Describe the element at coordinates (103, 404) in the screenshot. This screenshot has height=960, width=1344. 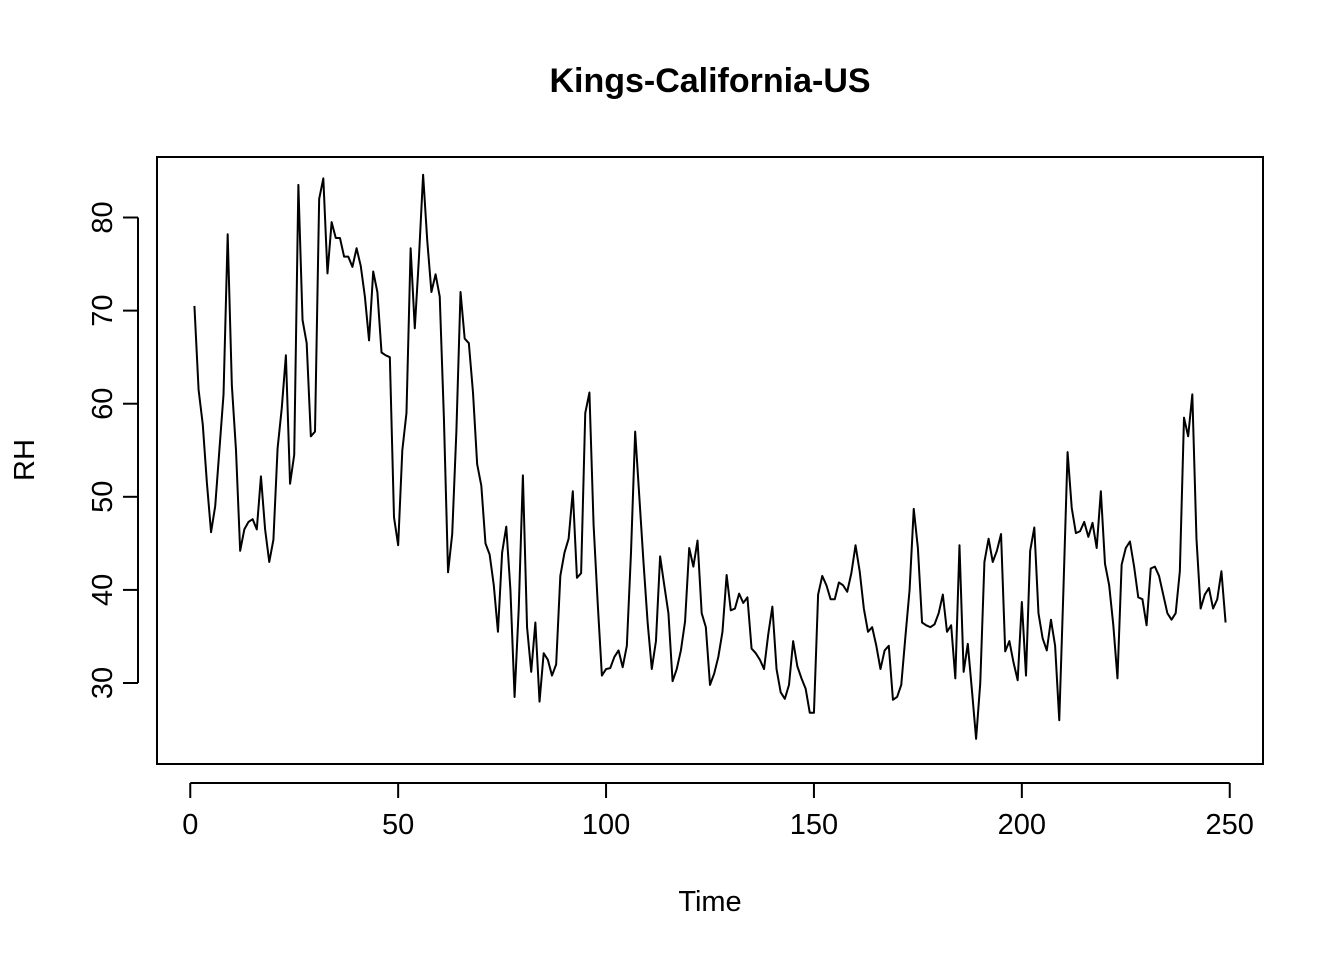
I see `y-tick-label: 60` at that location.